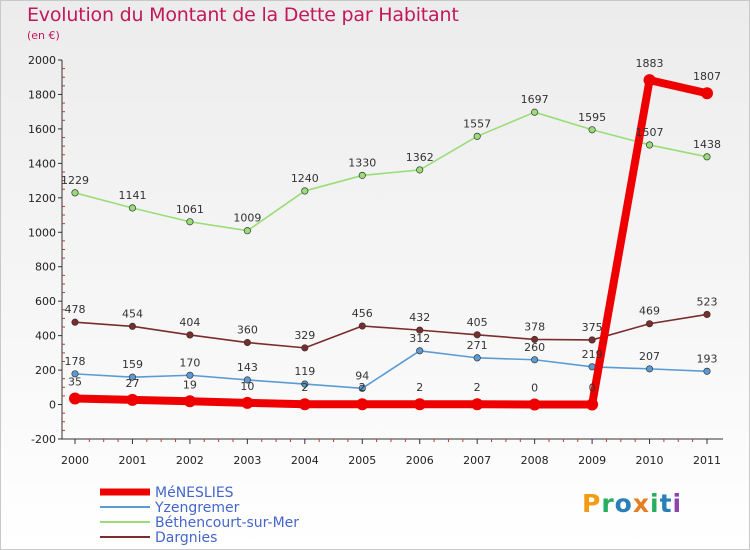 This screenshot has width=750, height=550. What do you see at coordinates (650, 460) in the screenshot?
I see `x-tick-label: 2010` at bounding box center [650, 460].